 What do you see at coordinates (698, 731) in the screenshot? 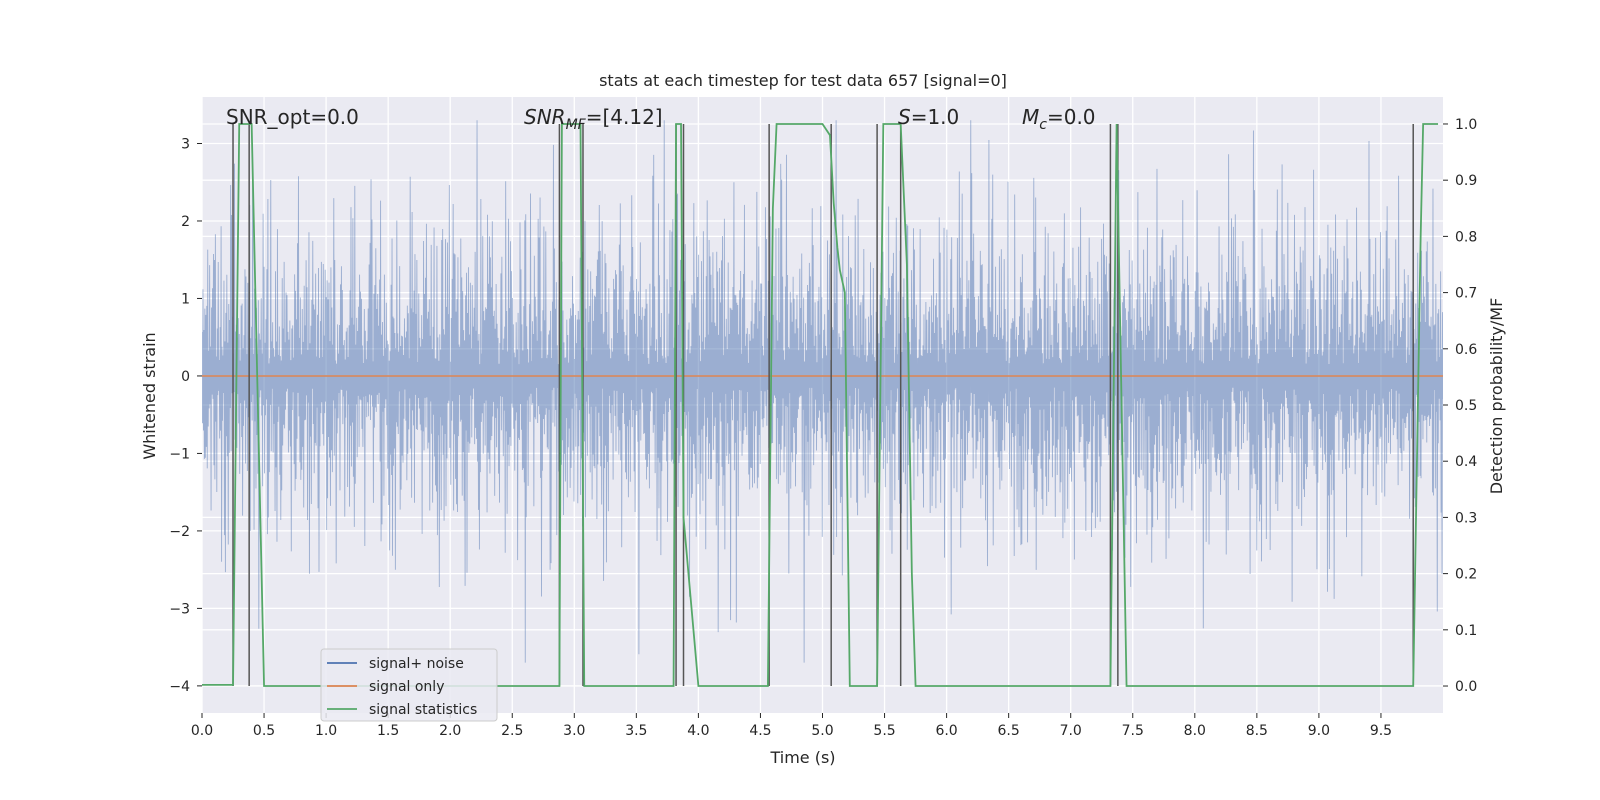
I see `x-tick-label: 4.0` at bounding box center [698, 731].